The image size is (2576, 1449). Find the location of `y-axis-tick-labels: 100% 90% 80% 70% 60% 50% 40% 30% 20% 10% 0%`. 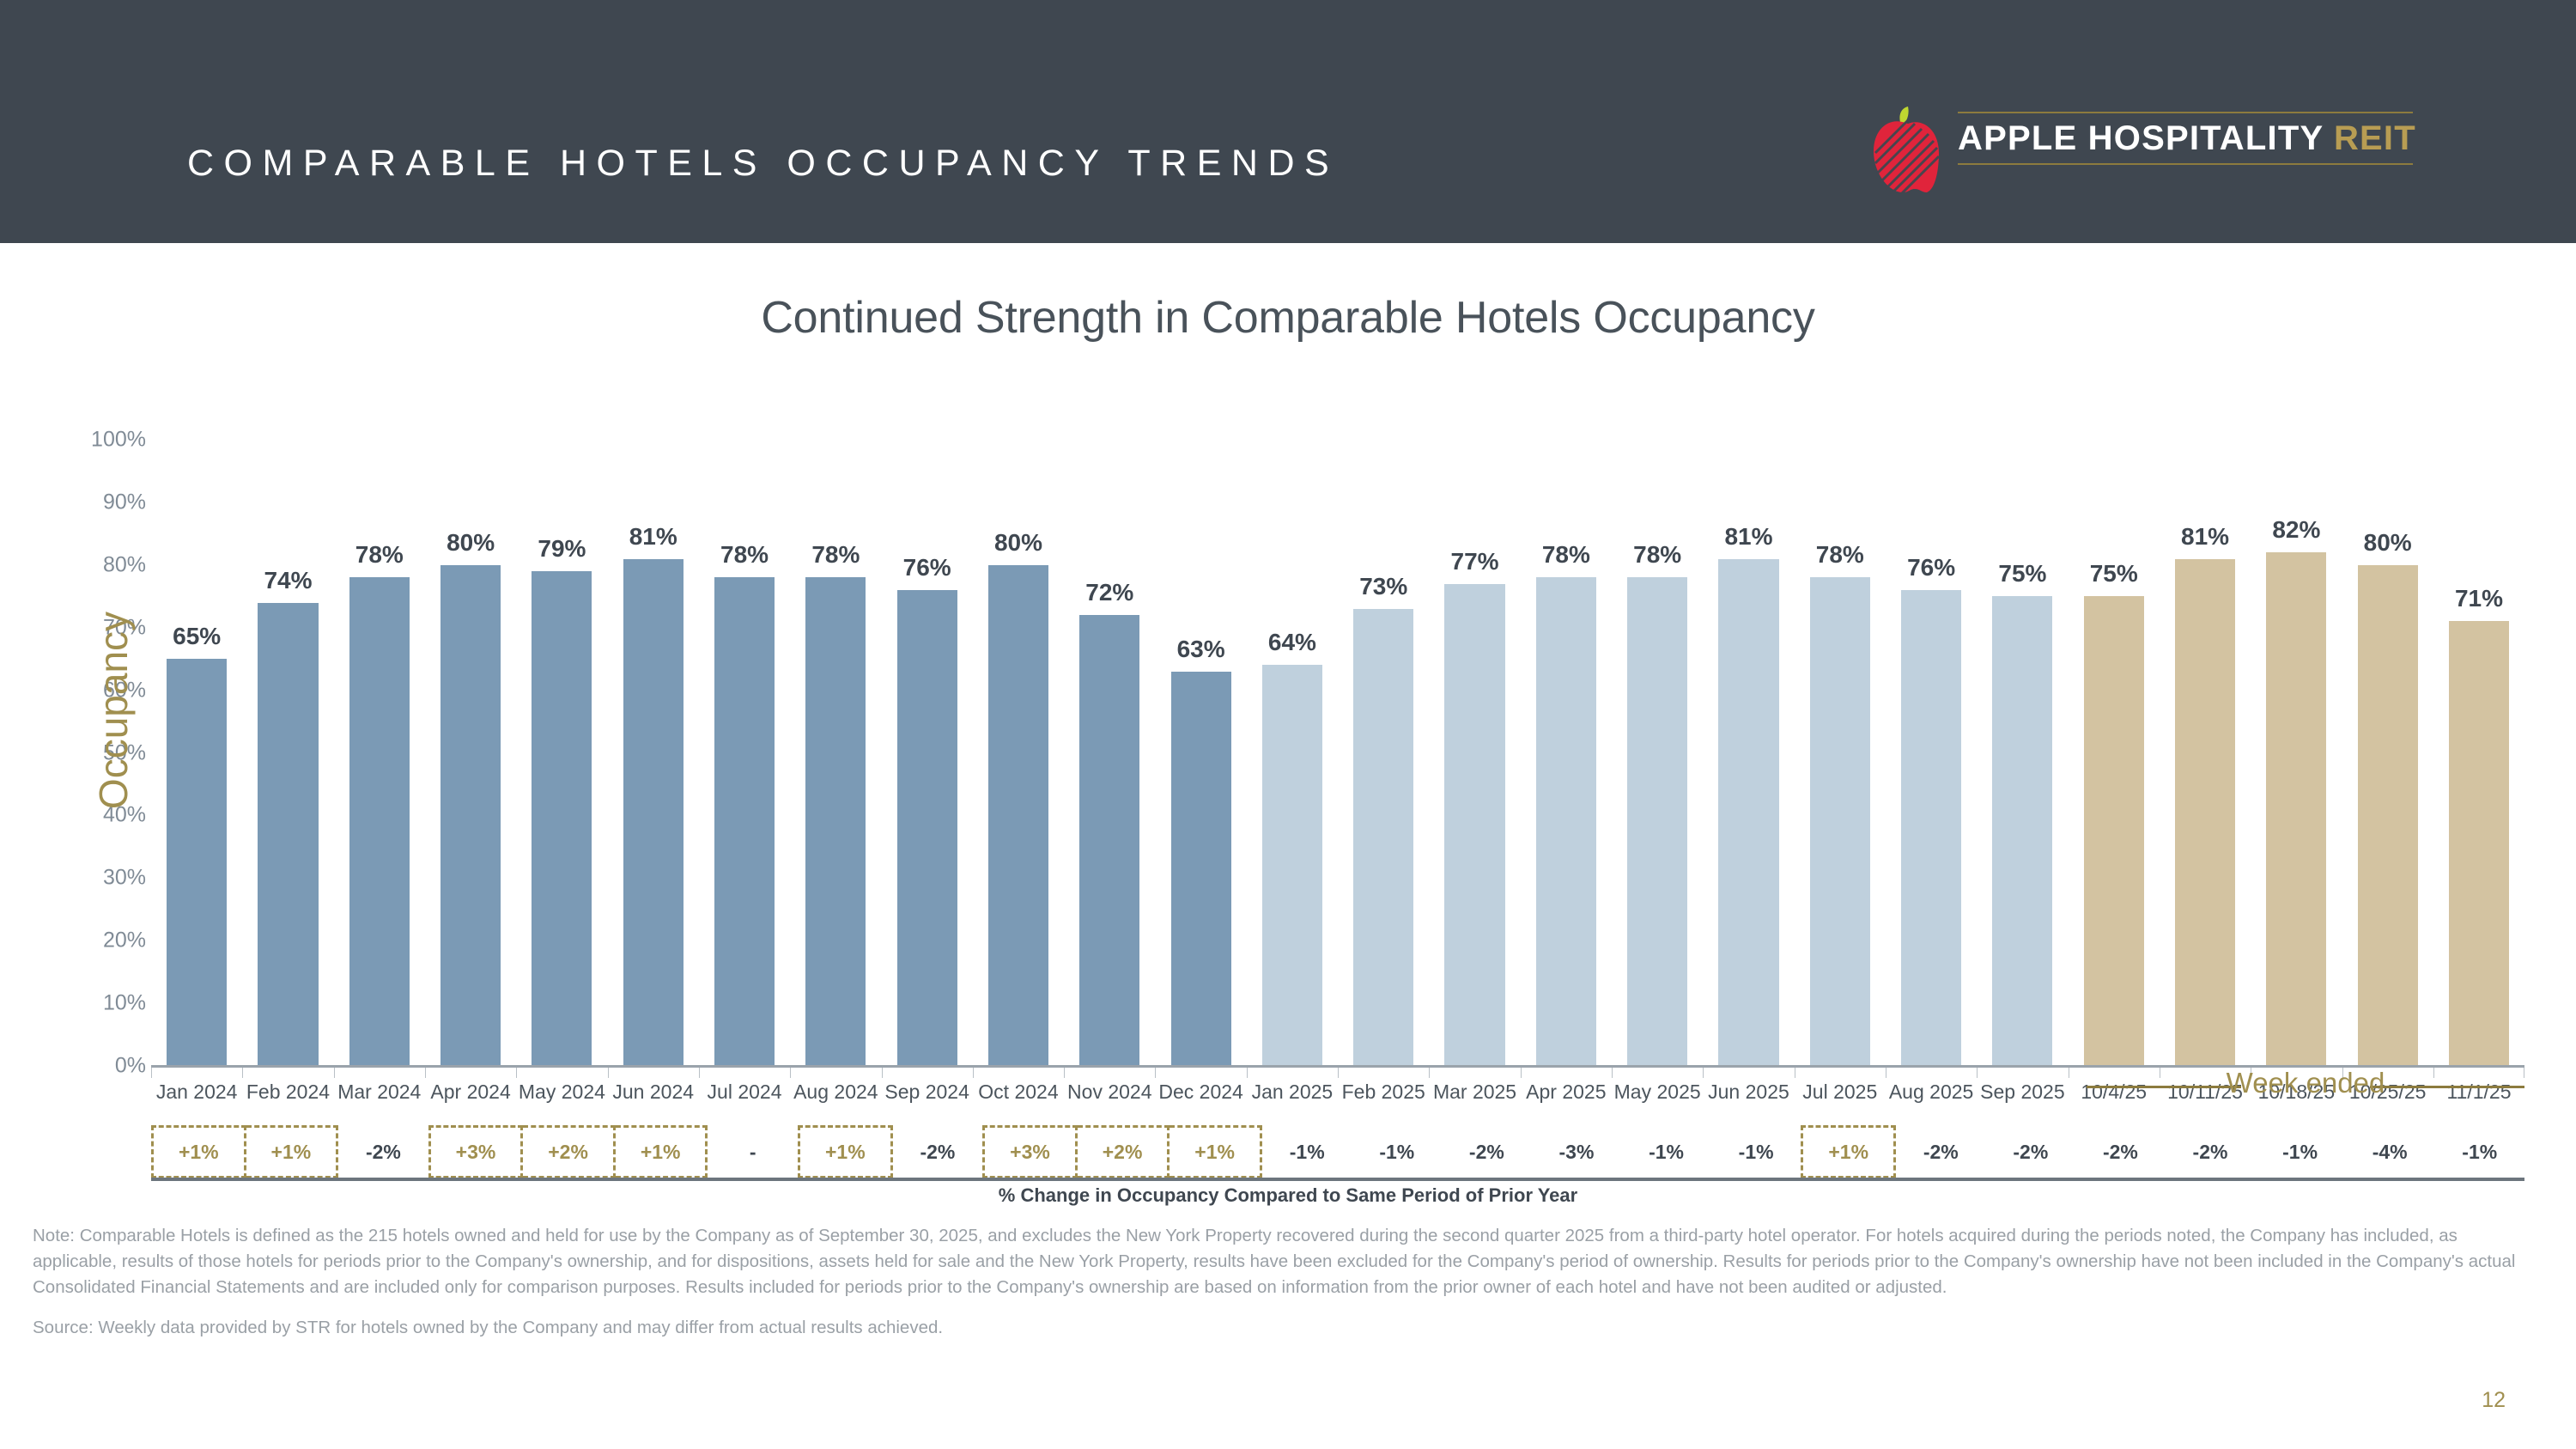

y-axis-tick-labels: 100% 90% 80% 70% 60% 50% 40% 30% 20% 10% 0% is located at coordinates (94, 756).